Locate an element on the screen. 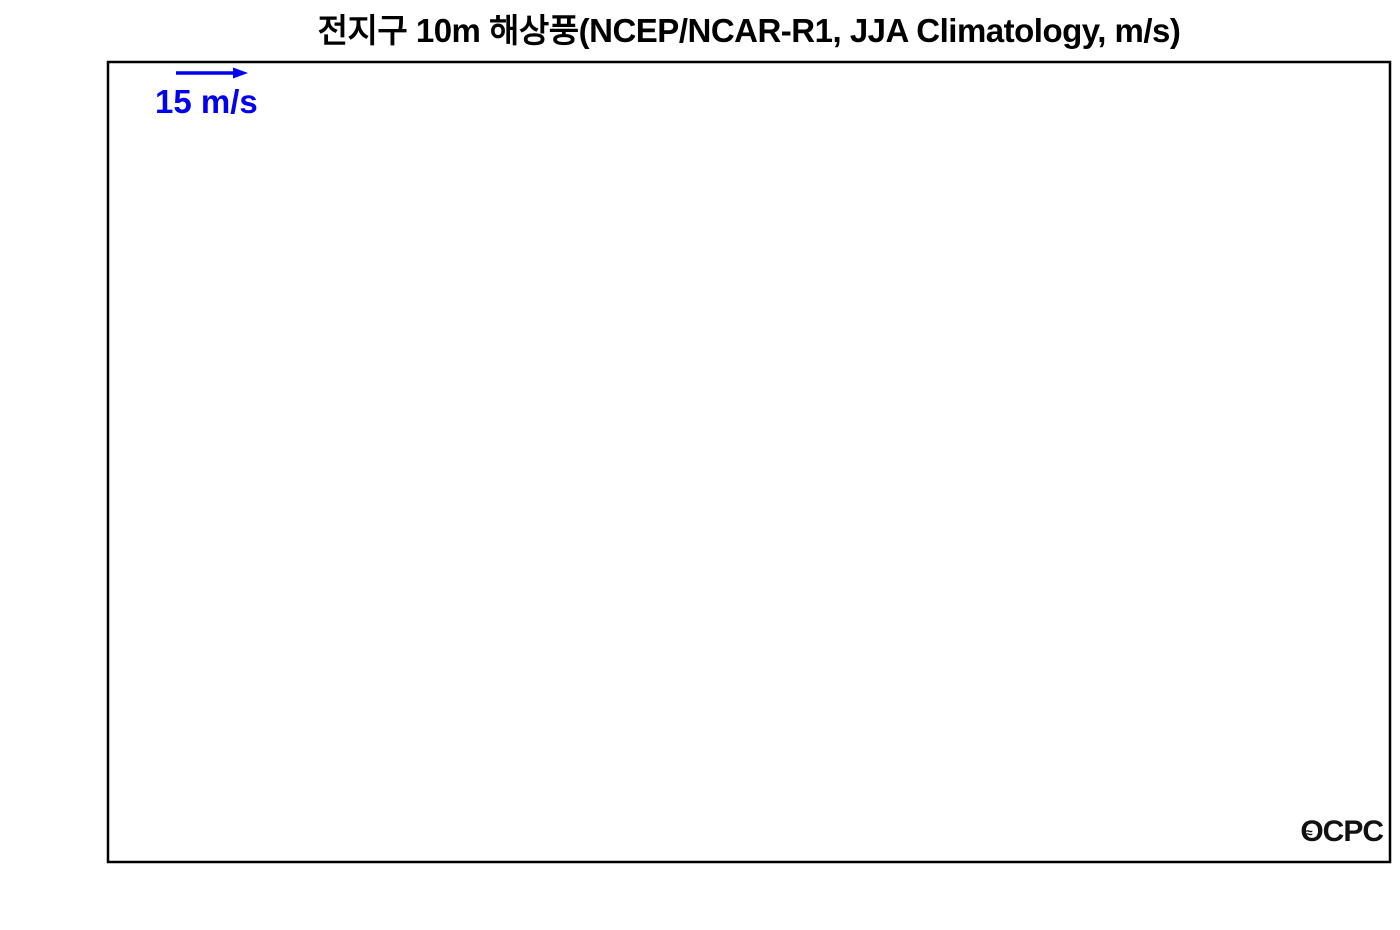  logo-wave-icon: ≈ is located at coordinates (1308, 832).